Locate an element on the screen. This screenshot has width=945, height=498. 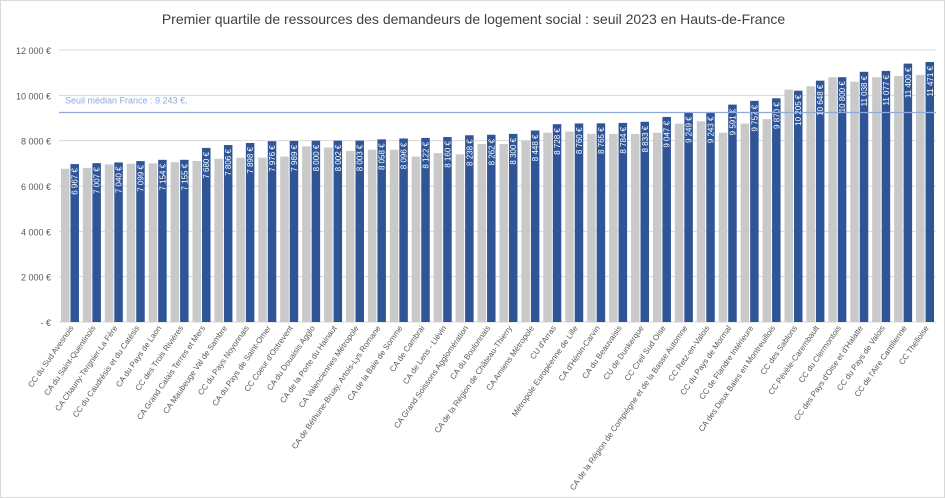
data-label: 8 784 € is located at coordinates (623, 139).